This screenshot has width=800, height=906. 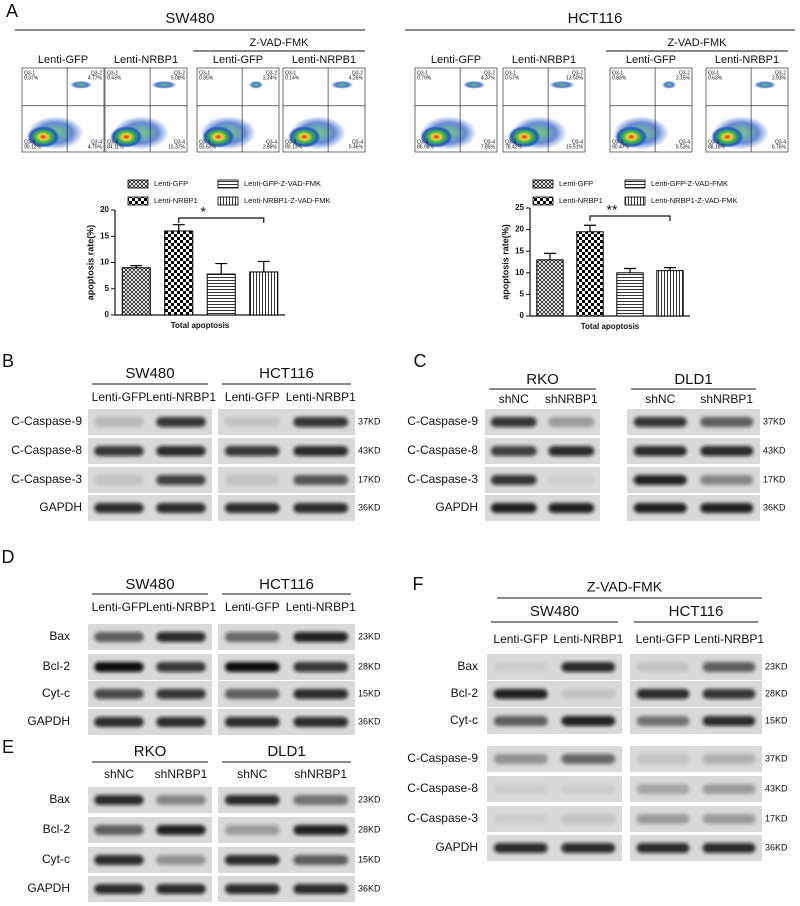 What do you see at coordinates (544, 60) in the screenshot?
I see `sample-label: Lenti-NRBP1` at bounding box center [544, 60].